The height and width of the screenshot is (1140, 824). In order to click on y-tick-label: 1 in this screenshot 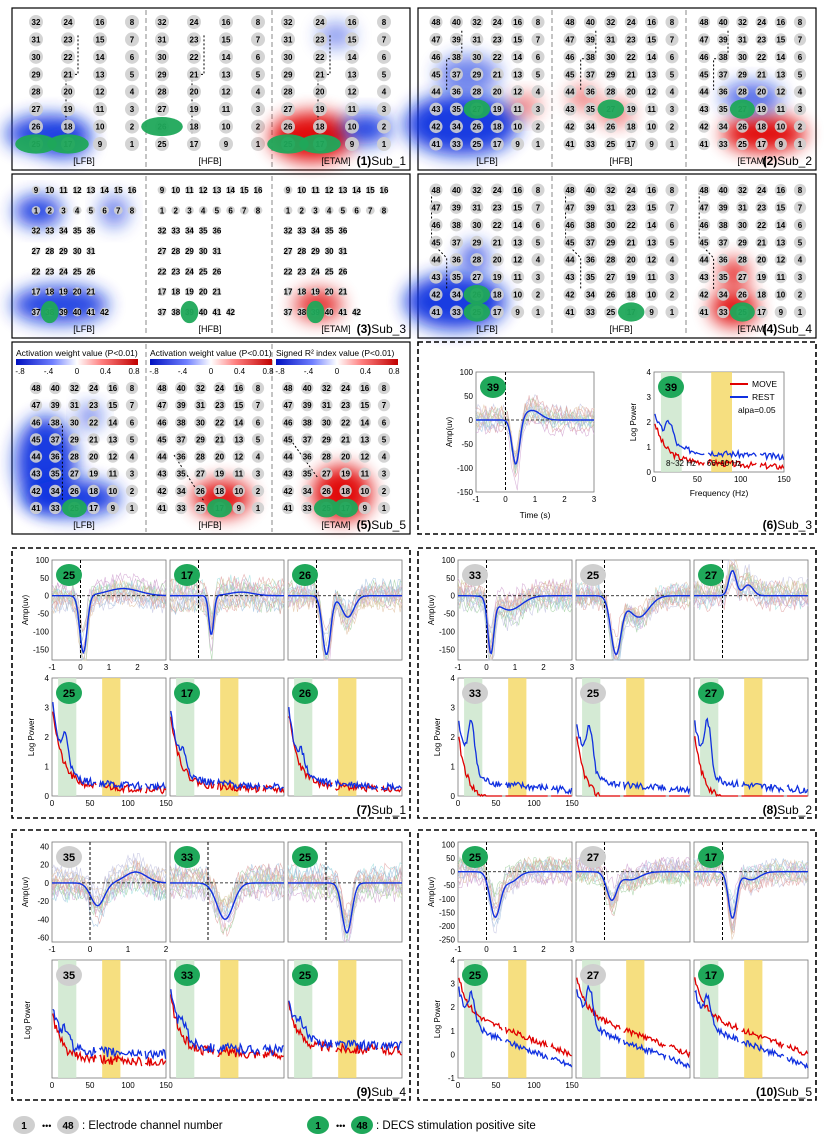, I will do `click(47, 767)`.